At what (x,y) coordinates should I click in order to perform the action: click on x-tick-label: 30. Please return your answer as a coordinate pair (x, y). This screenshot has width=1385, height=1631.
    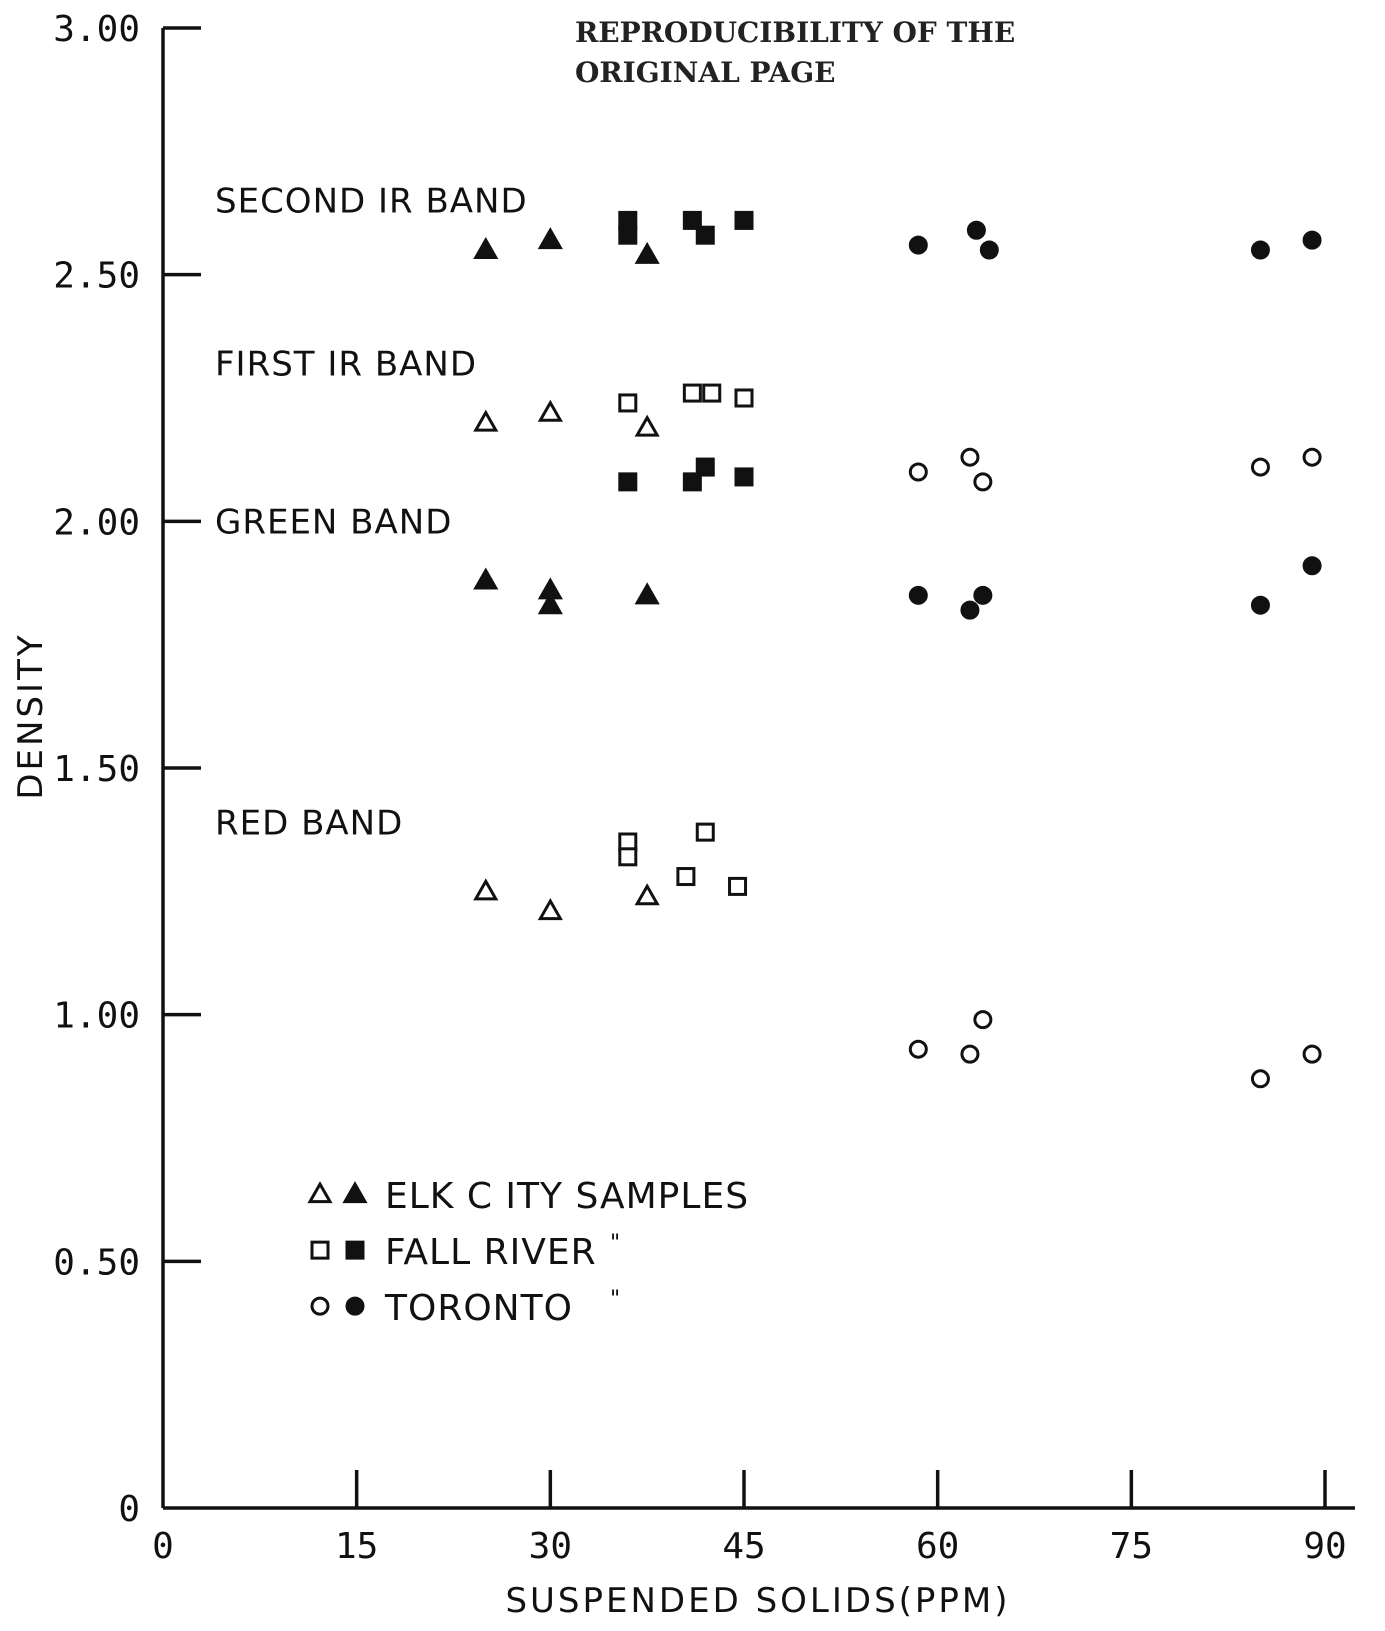
    Looking at the image, I should click on (550, 1546).